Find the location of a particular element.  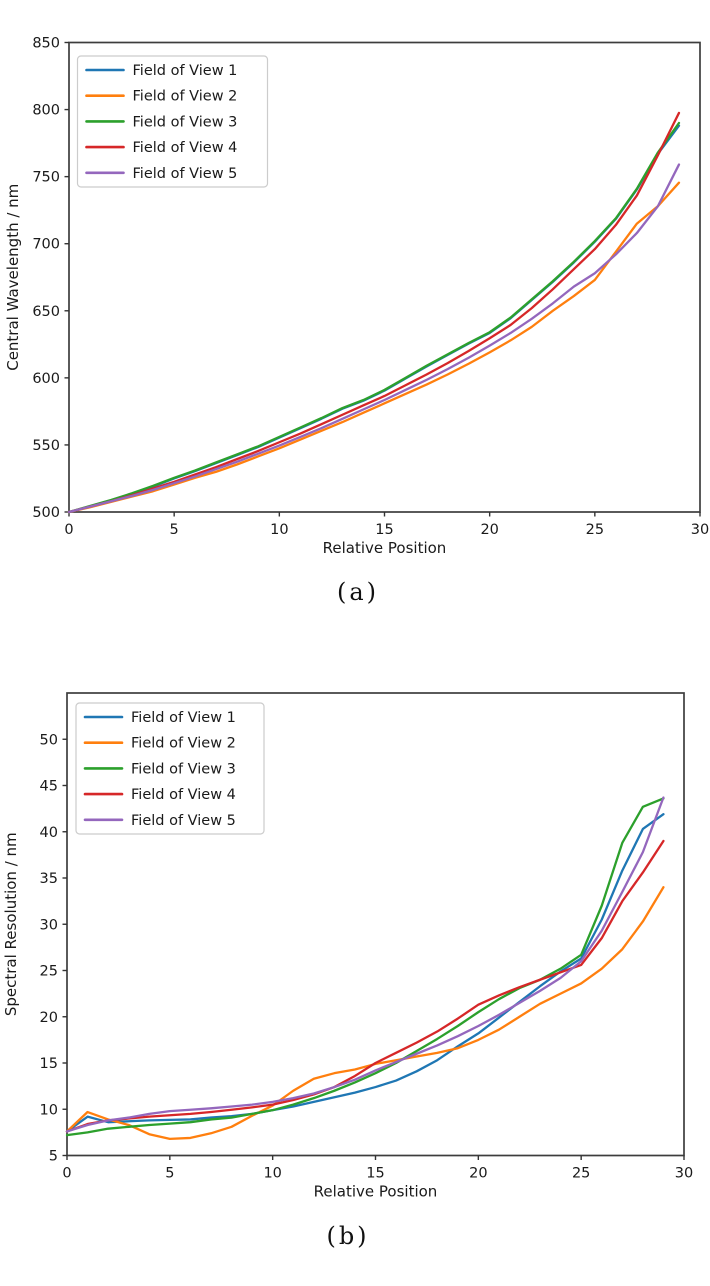

y-tick-label: 500 is located at coordinates (46, 513).